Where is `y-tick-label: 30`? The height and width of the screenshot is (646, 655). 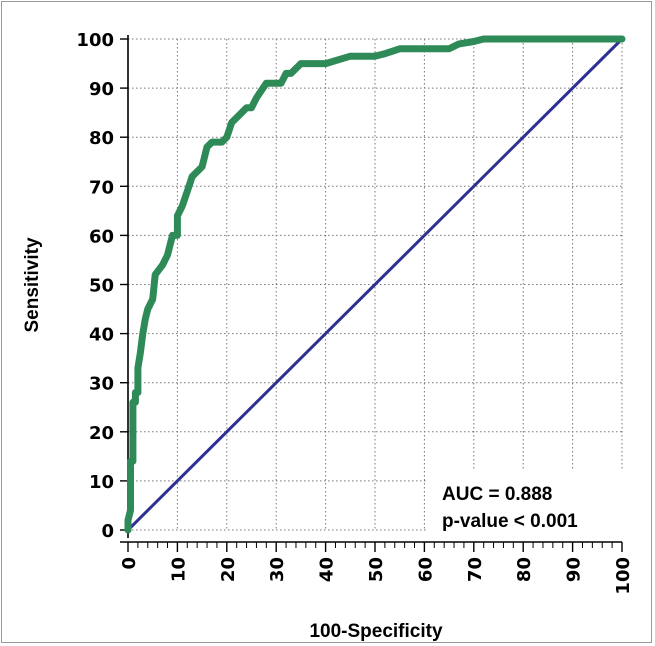
y-tick-label: 30 is located at coordinates (101, 384).